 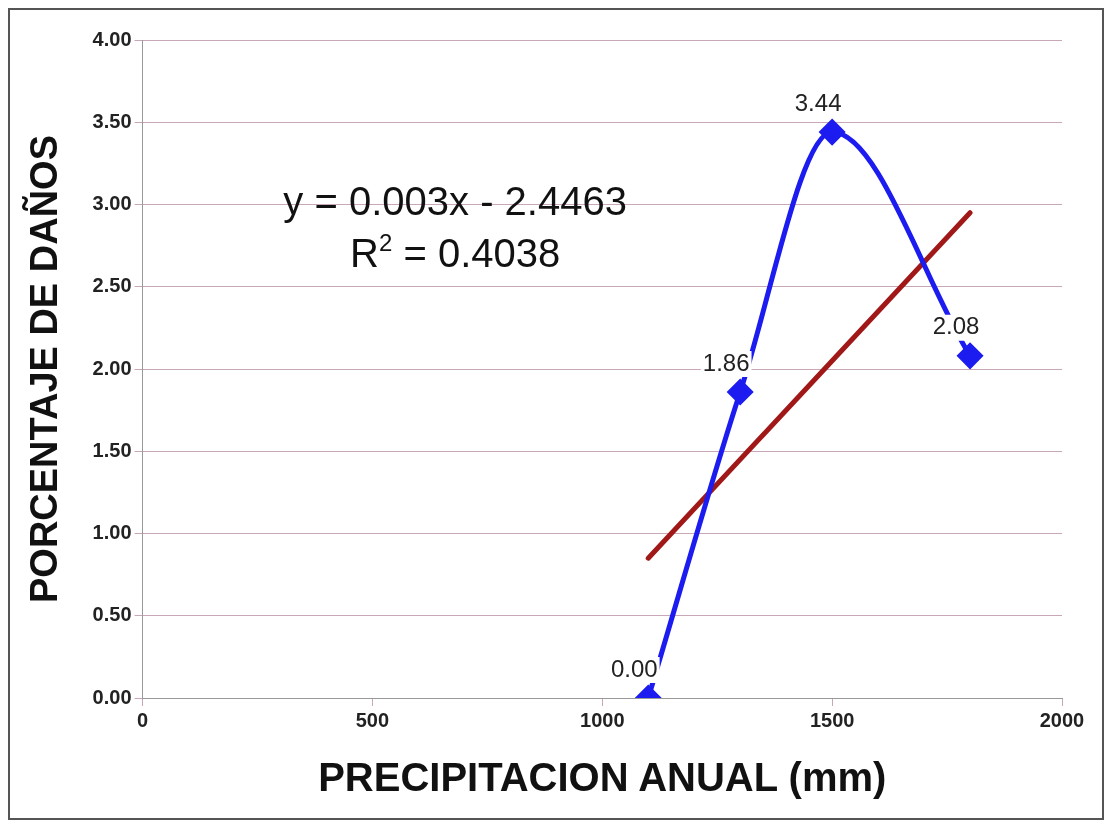 I want to click on x-tick-label: 0, so click(x=142, y=719).